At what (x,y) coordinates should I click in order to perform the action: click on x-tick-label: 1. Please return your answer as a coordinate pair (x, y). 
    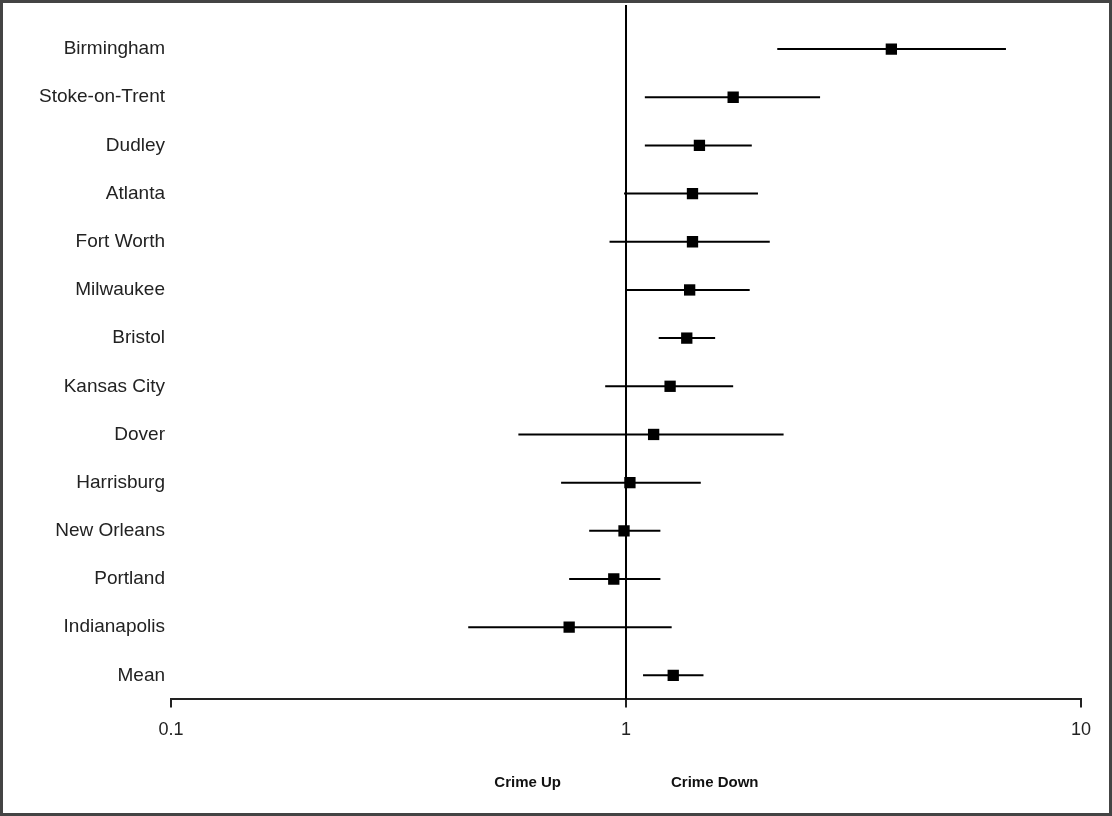
    Looking at the image, I should click on (626, 729).